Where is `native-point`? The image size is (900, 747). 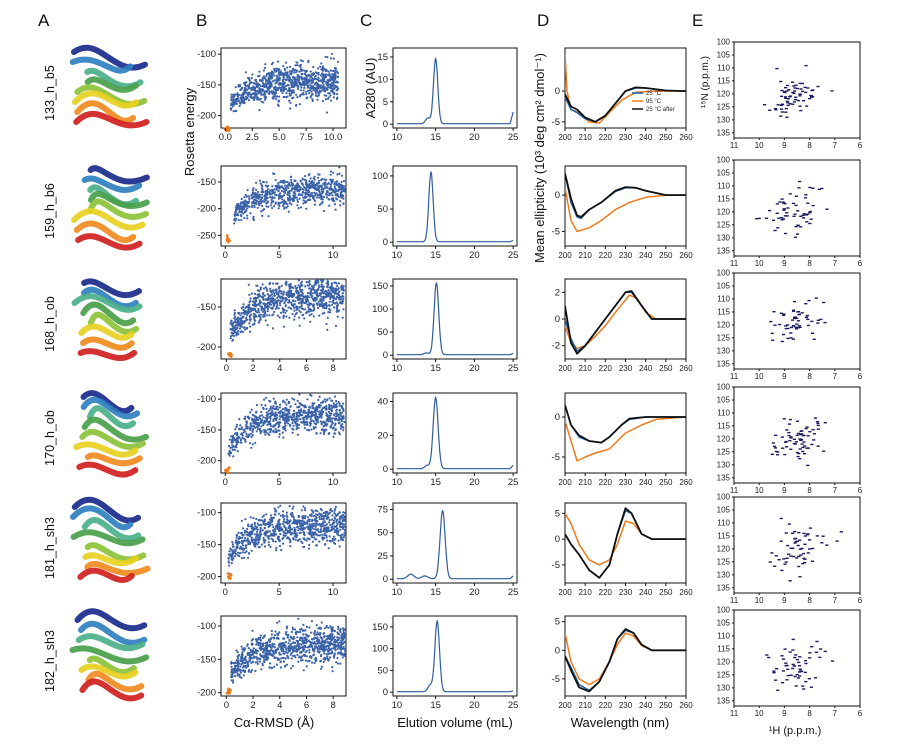 native-point is located at coordinates (231, 355).